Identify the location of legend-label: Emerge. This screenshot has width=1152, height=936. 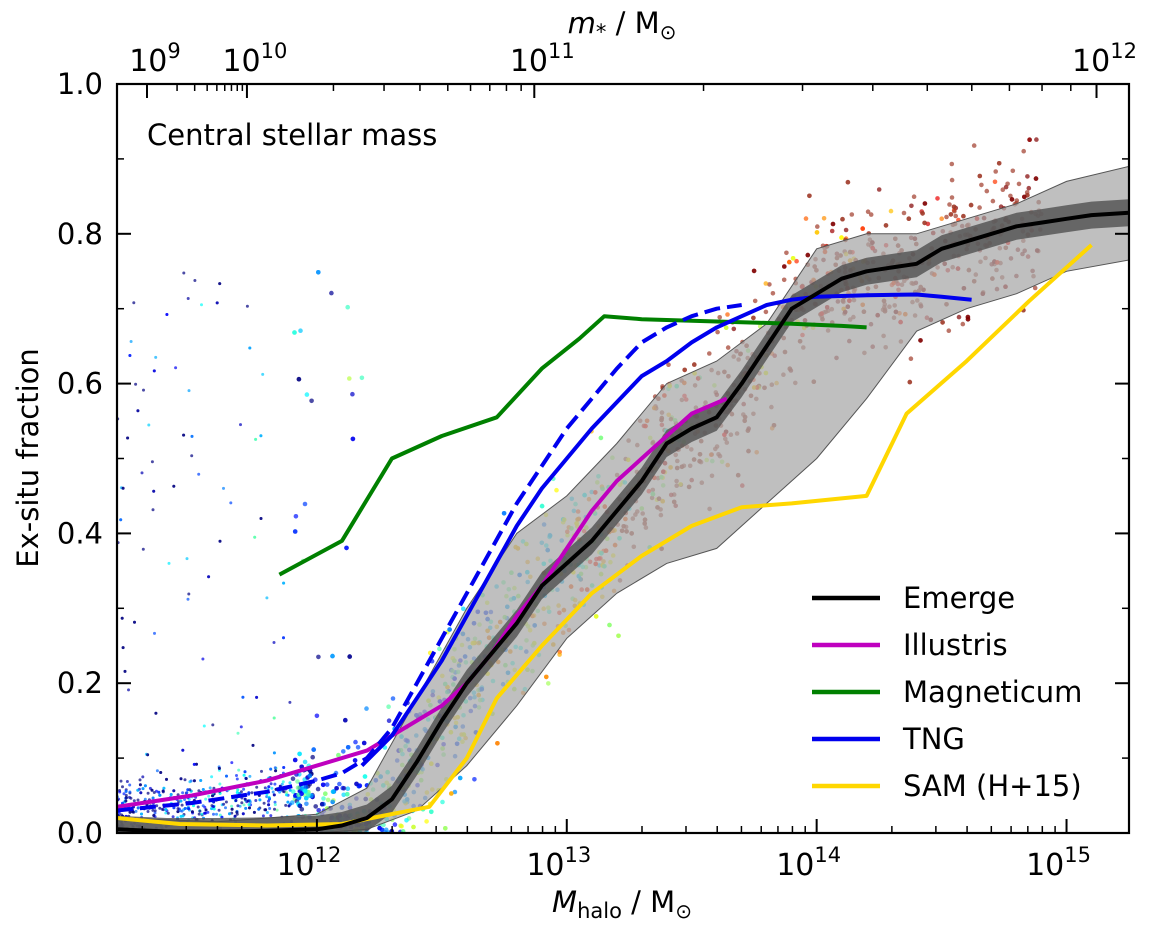
(959, 598).